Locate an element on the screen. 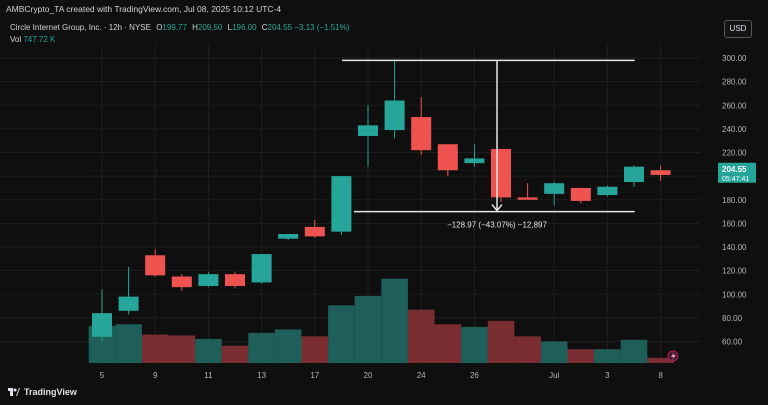  ohlc-high: 209.50 is located at coordinates (210, 27).